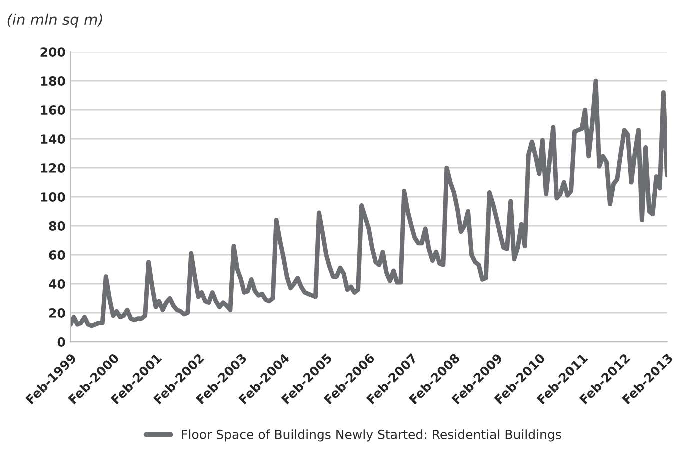  What do you see at coordinates (58, 313) in the screenshot?
I see `y-tick-label: 20` at bounding box center [58, 313].